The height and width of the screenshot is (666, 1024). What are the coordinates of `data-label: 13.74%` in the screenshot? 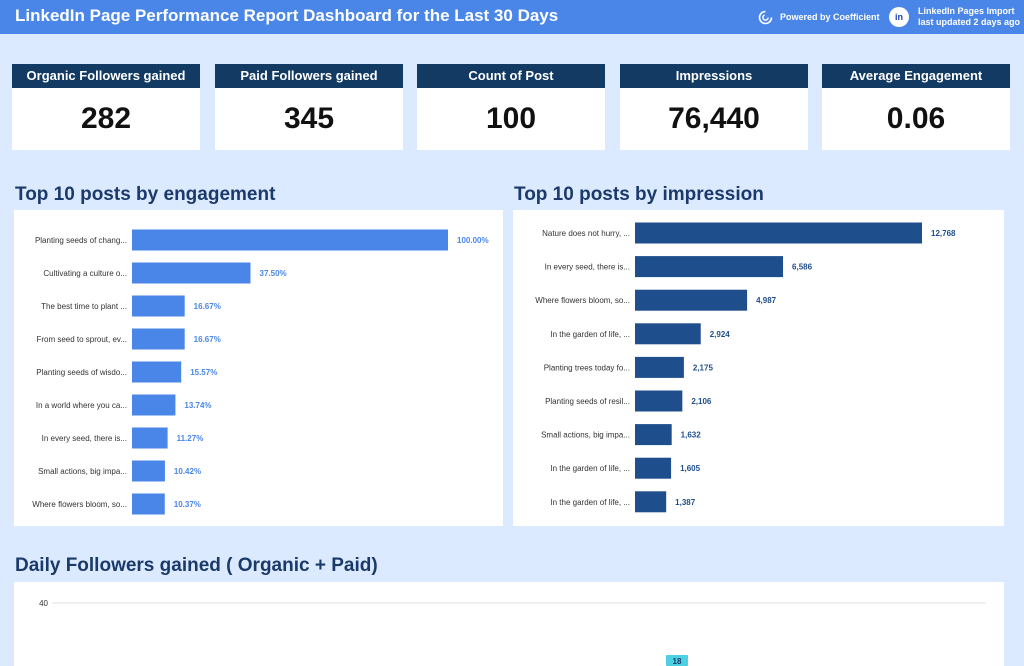 It's located at (197, 405).